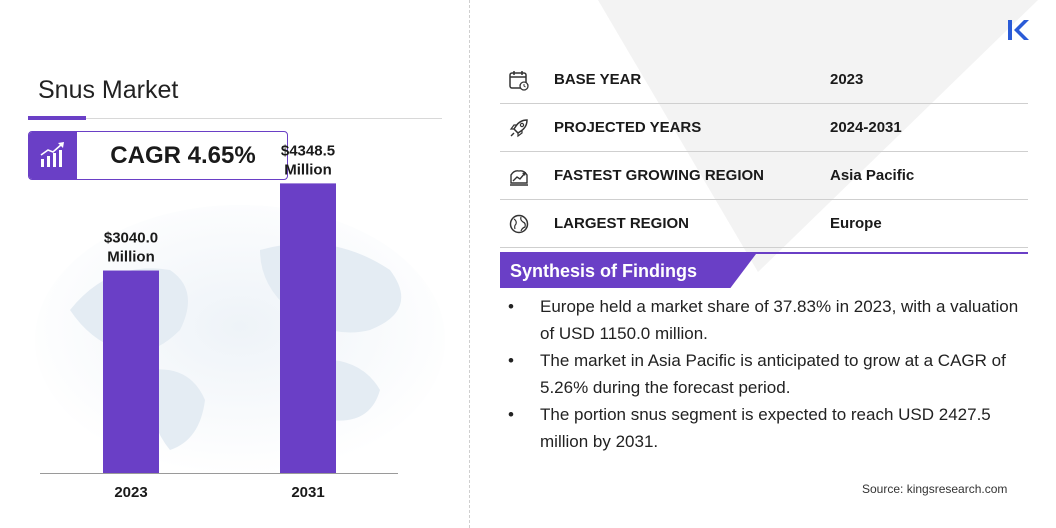 Image resolution: width=1056 pixels, height=528 pixels. Describe the element at coordinates (131, 238) in the screenshot. I see `data-label: $3040.0` at that location.